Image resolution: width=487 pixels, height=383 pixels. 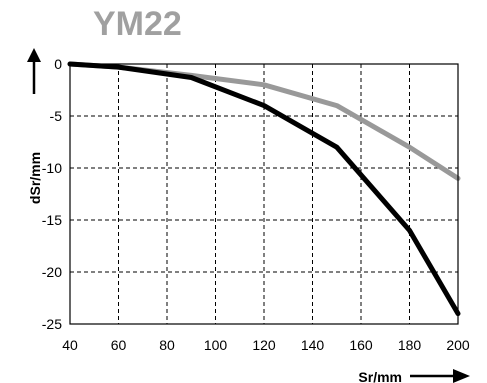 I want to click on x-tick-labels: 40 60 80 100 120 140 160 180 200, so click(x=266, y=345).